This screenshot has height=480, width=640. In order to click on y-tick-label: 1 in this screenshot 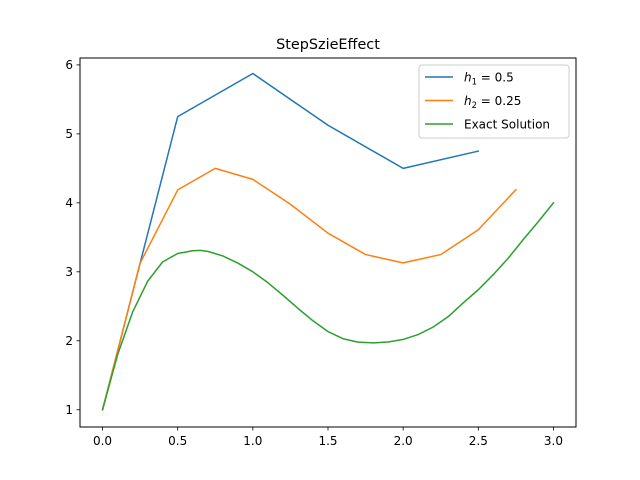, I will do `click(69, 410)`.